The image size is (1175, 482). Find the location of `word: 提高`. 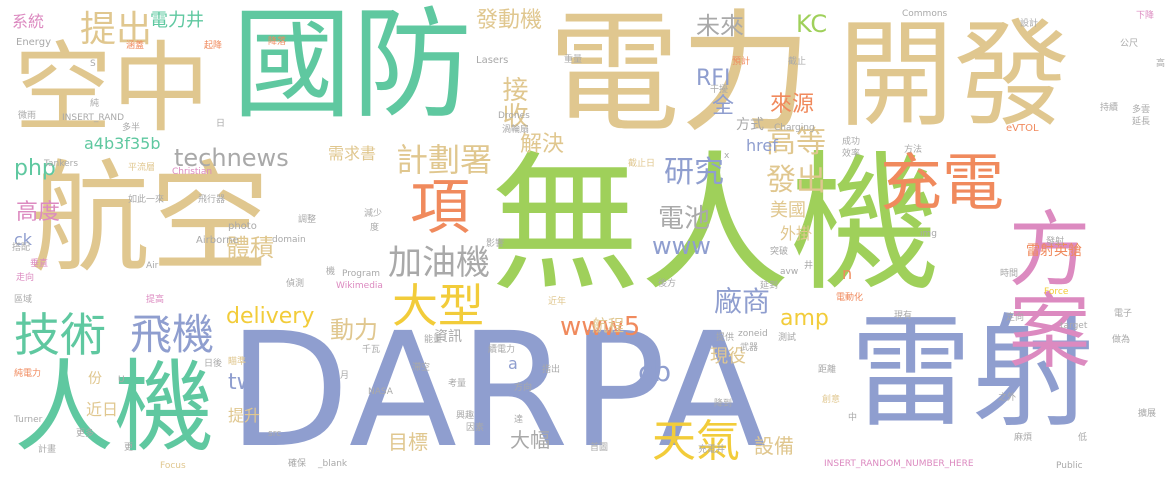

word: 提高 is located at coordinates (155, 300).